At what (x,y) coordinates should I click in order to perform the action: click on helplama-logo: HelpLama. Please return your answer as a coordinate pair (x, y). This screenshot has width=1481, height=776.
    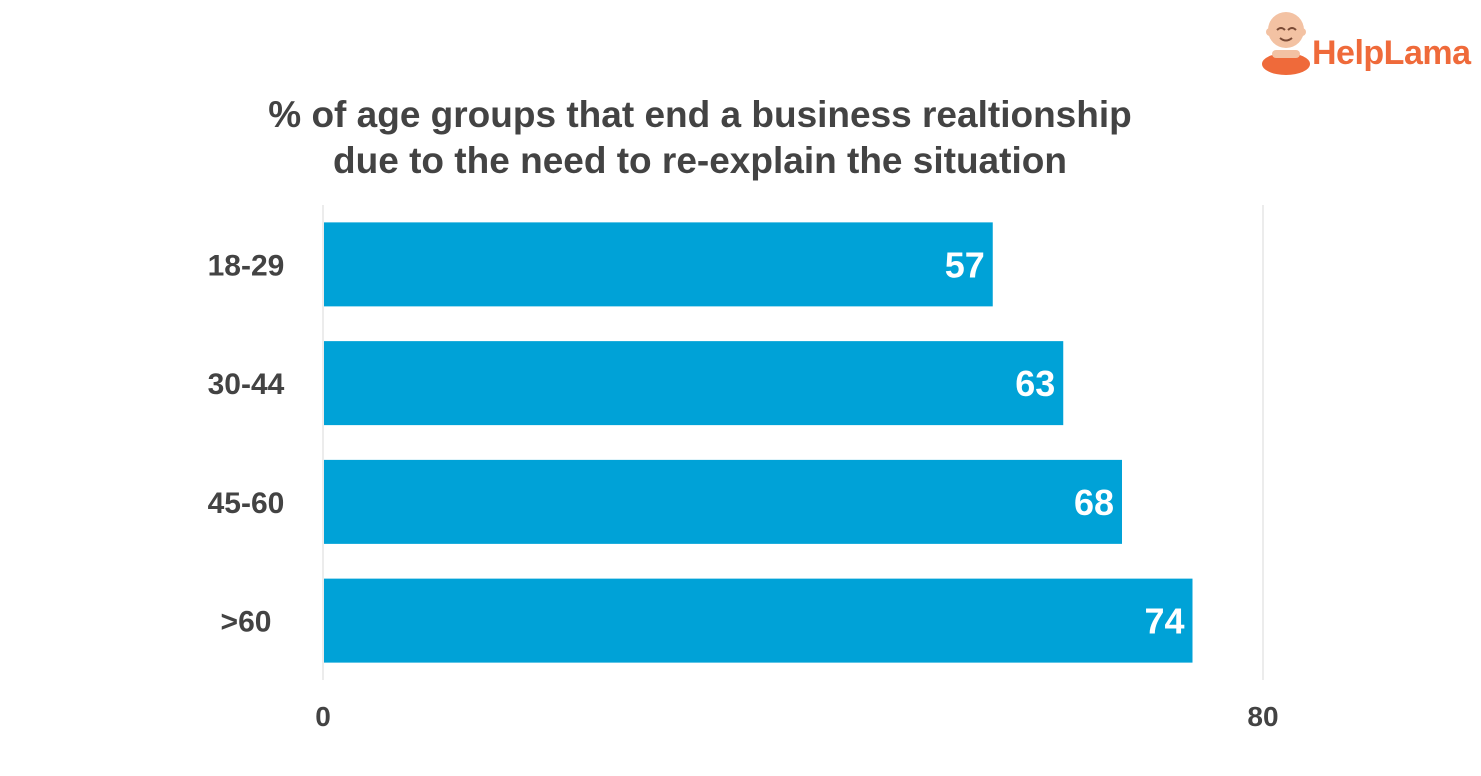
    Looking at the image, I should click on (1365, 42).